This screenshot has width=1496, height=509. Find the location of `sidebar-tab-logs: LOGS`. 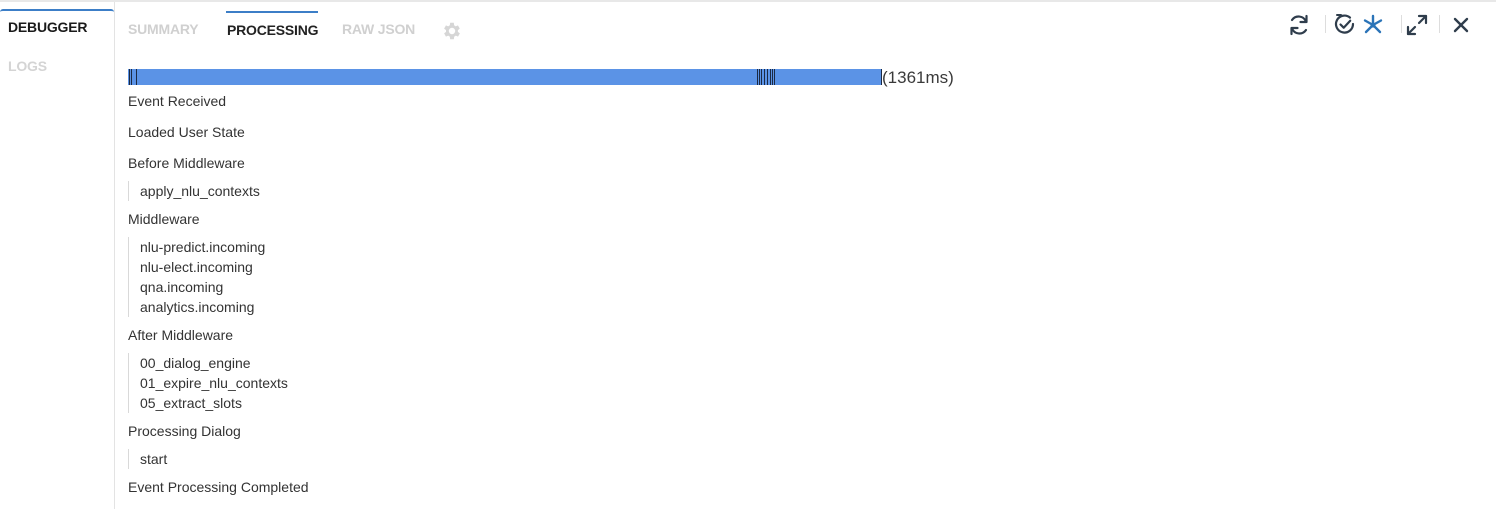

sidebar-tab-logs: LOGS is located at coordinates (27, 66).